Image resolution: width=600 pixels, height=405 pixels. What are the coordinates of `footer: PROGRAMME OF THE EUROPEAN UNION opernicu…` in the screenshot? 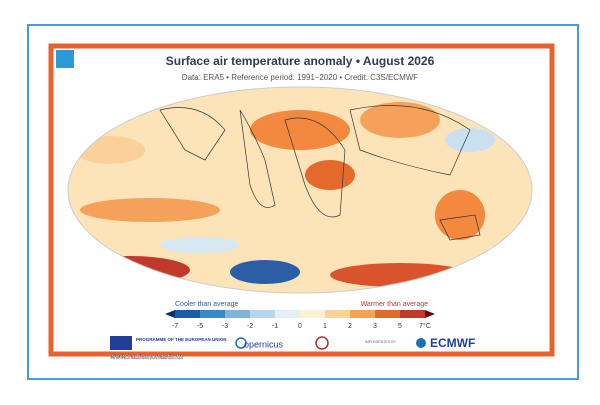 It's located at (292, 348).